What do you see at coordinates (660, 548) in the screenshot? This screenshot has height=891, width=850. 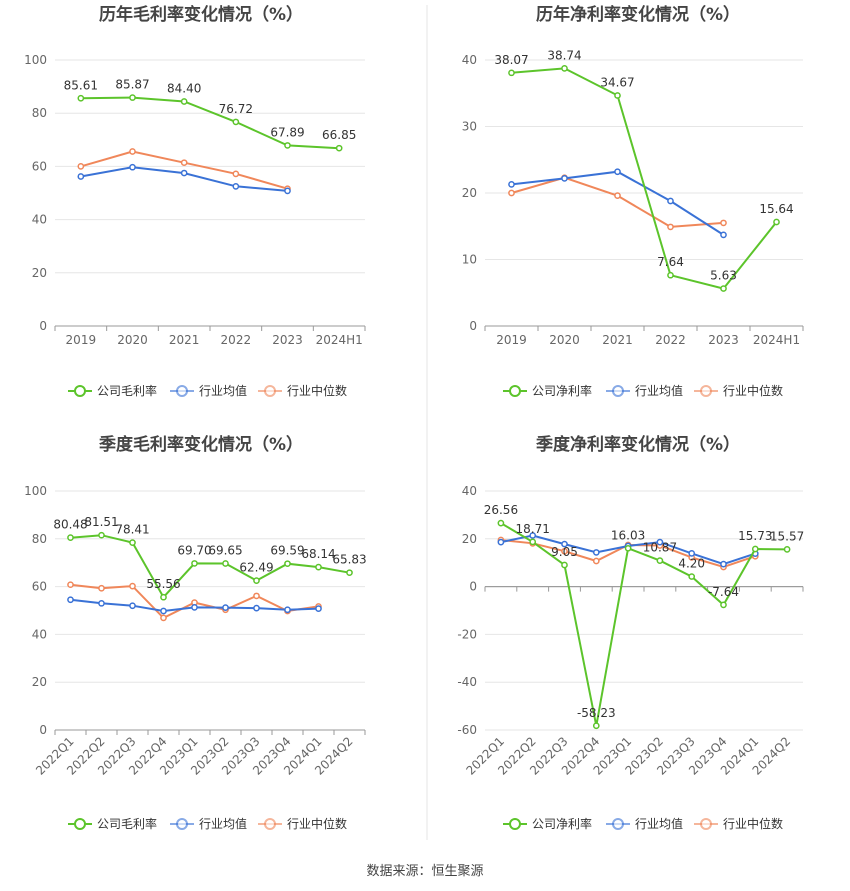 I see `data-label: 10.87` at bounding box center [660, 548].